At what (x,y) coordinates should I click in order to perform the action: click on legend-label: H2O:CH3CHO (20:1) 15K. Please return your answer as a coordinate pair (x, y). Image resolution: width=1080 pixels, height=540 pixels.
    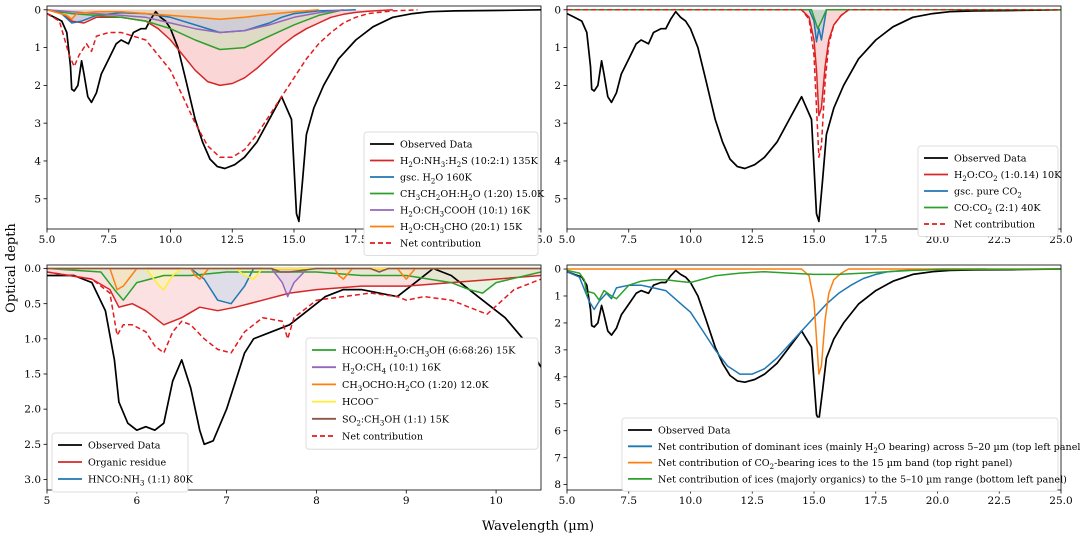
    Looking at the image, I should click on (461, 228).